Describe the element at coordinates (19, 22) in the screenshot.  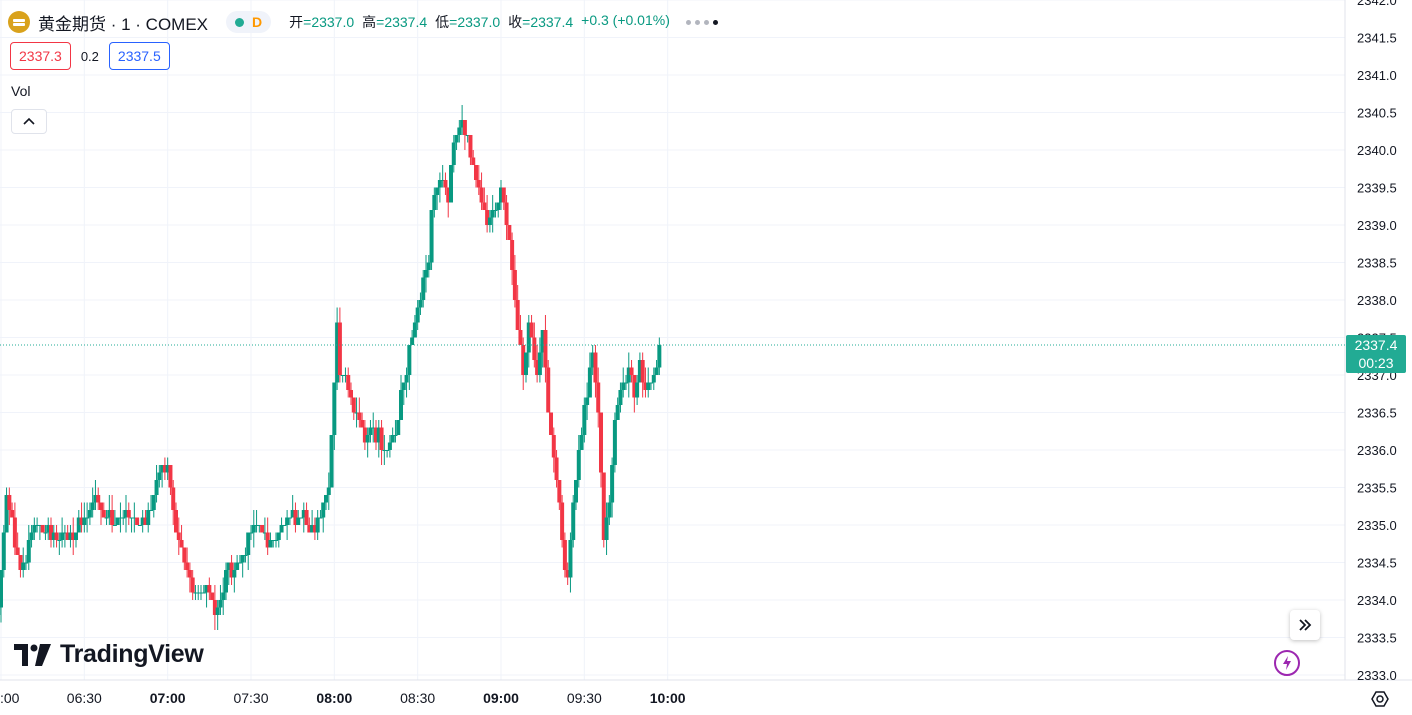
I see `gold-futures-icon` at that location.